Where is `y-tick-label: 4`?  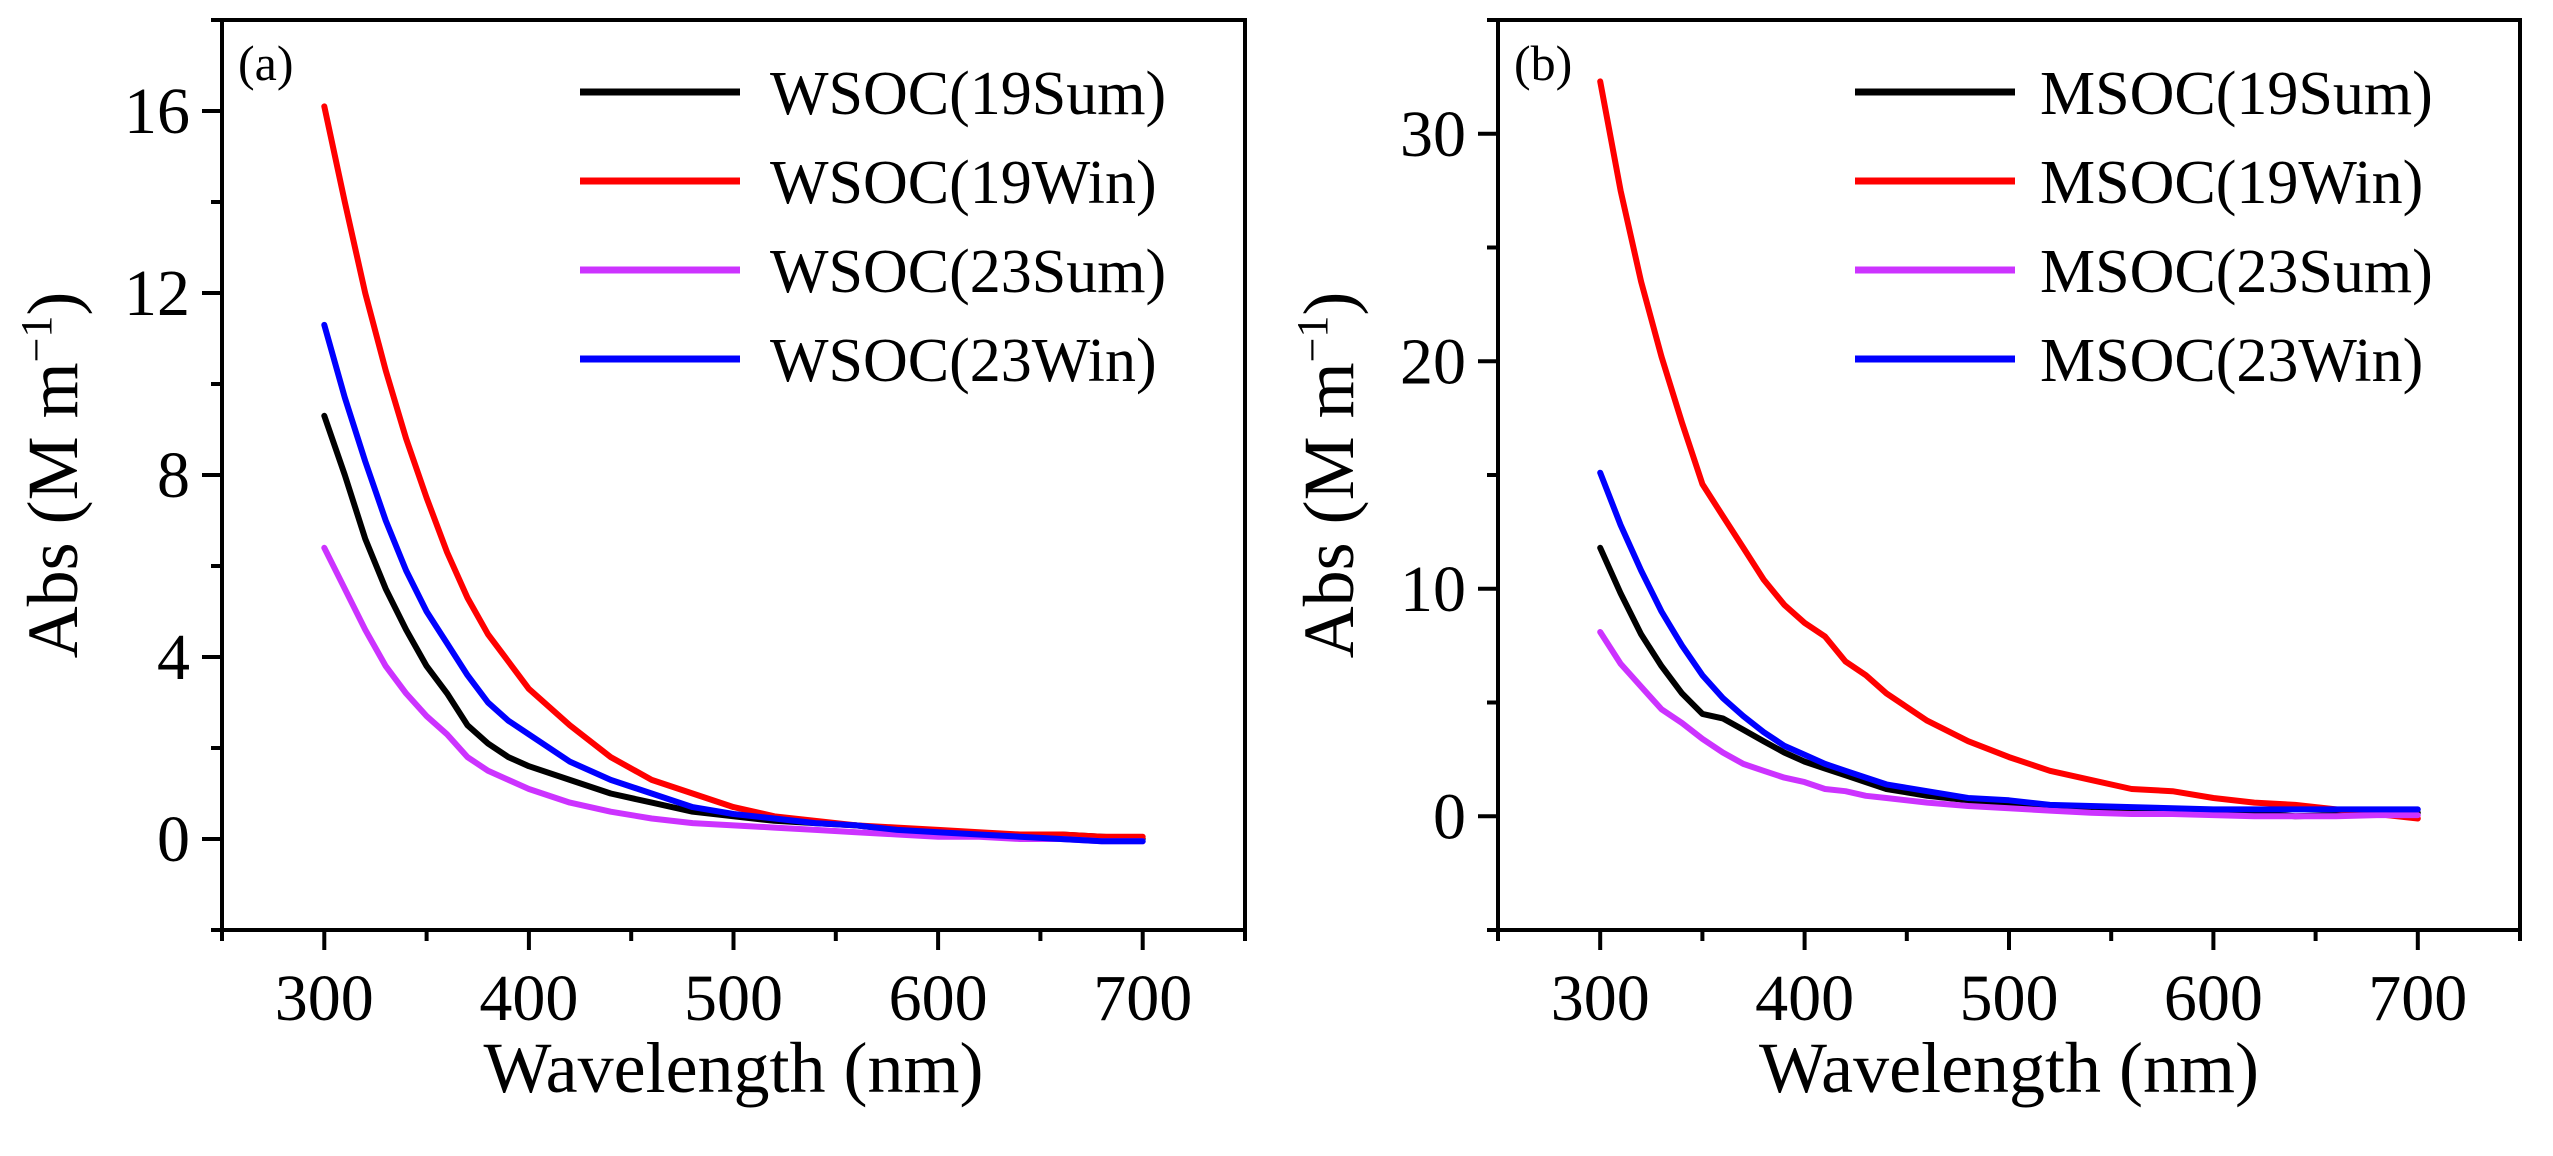 y-tick-label: 4 is located at coordinates (173, 657).